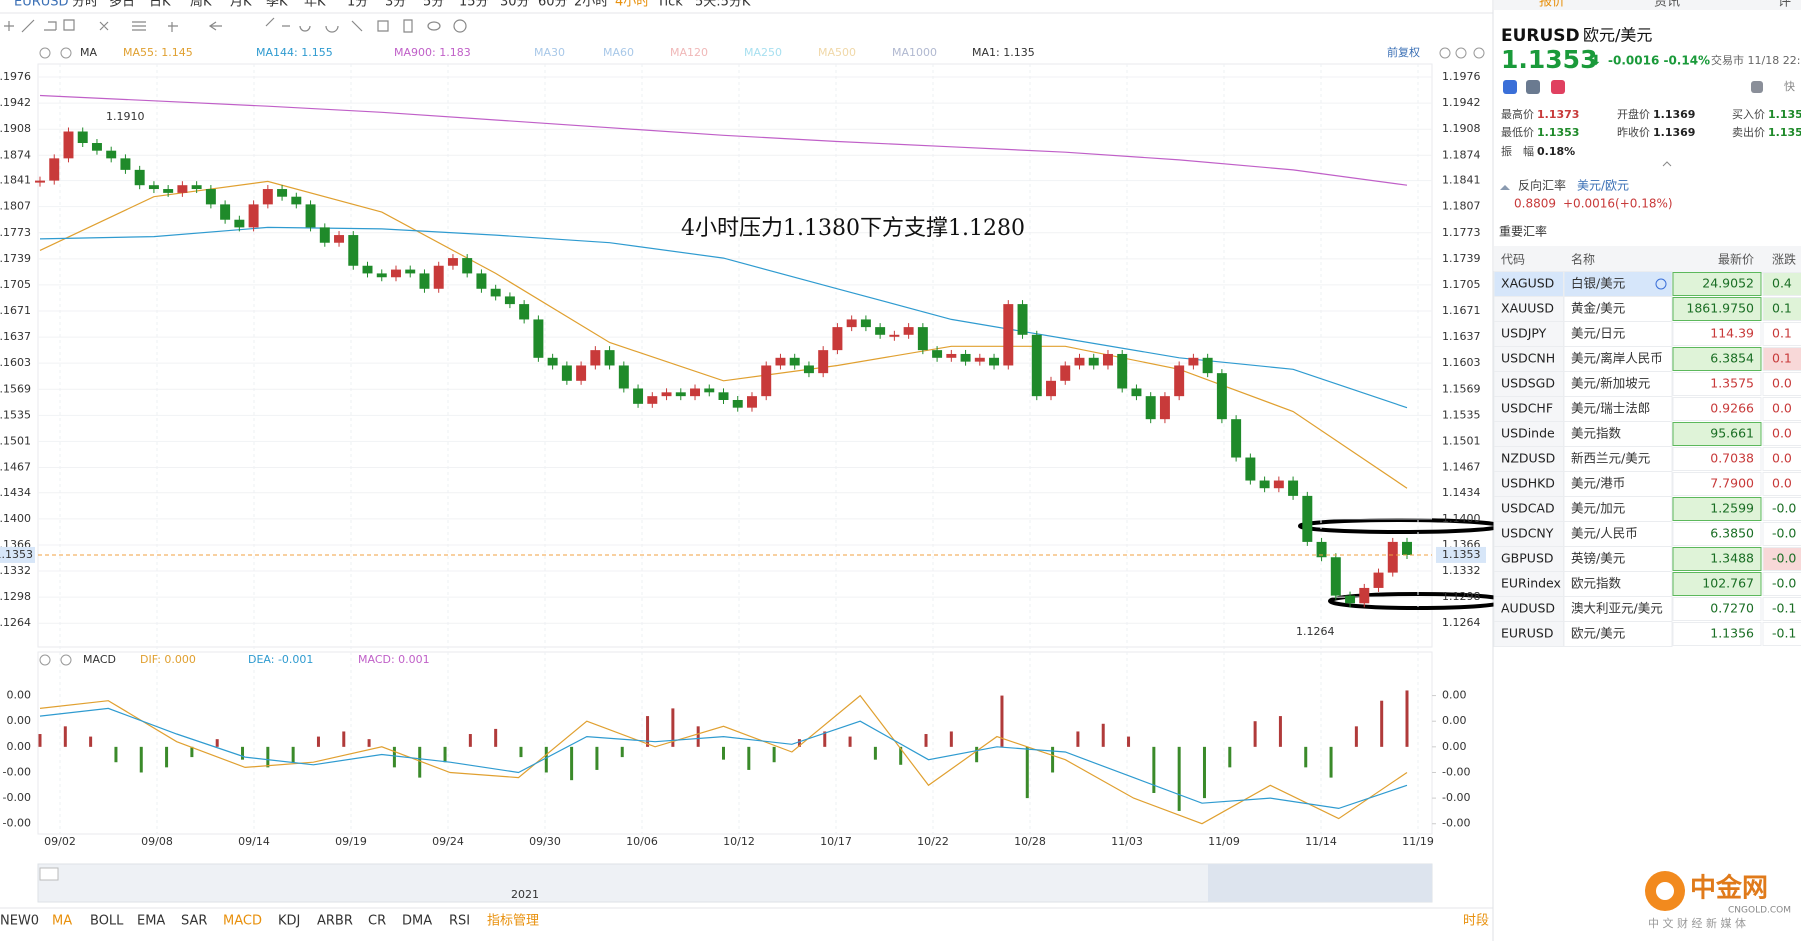 The width and height of the screenshot is (1801, 941). Describe the element at coordinates (194, 921) in the screenshot. I see `indicator-tab: SAR` at that location.